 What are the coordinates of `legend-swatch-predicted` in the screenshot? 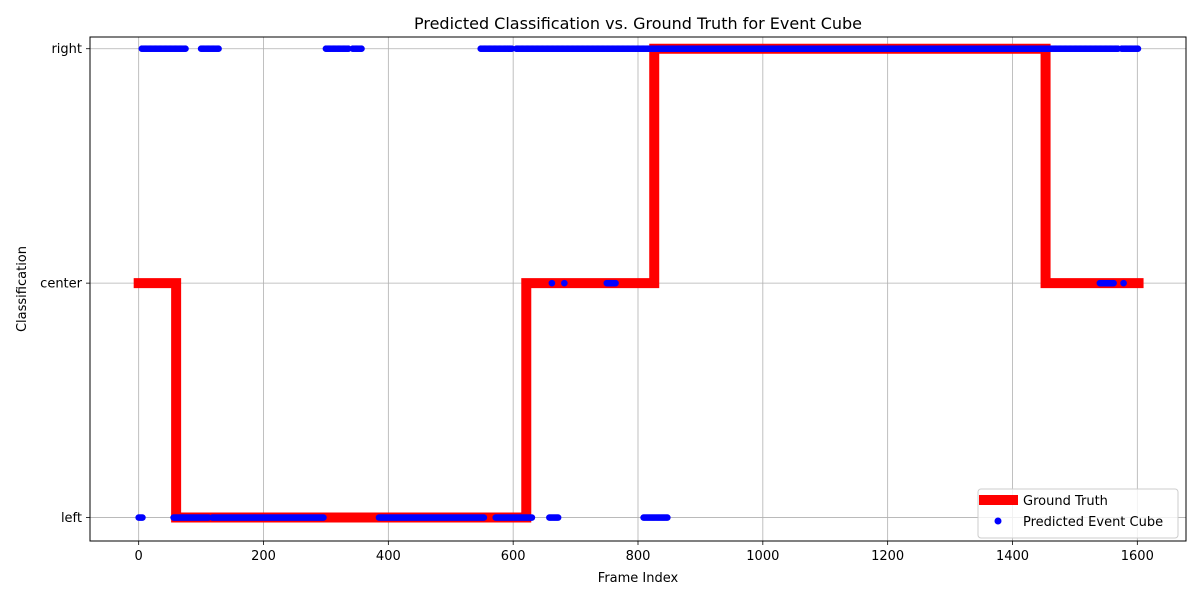 It's located at (998, 521).